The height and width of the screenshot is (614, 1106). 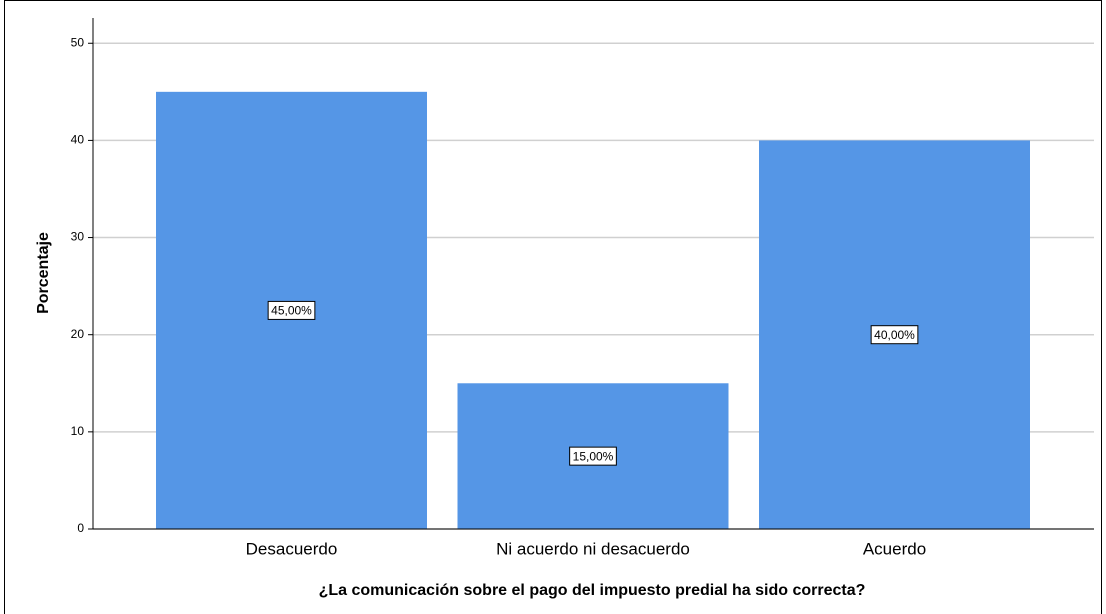 I want to click on x-tick-label: Ni acuerdo ni desacuerdo, so click(x=593, y=548).